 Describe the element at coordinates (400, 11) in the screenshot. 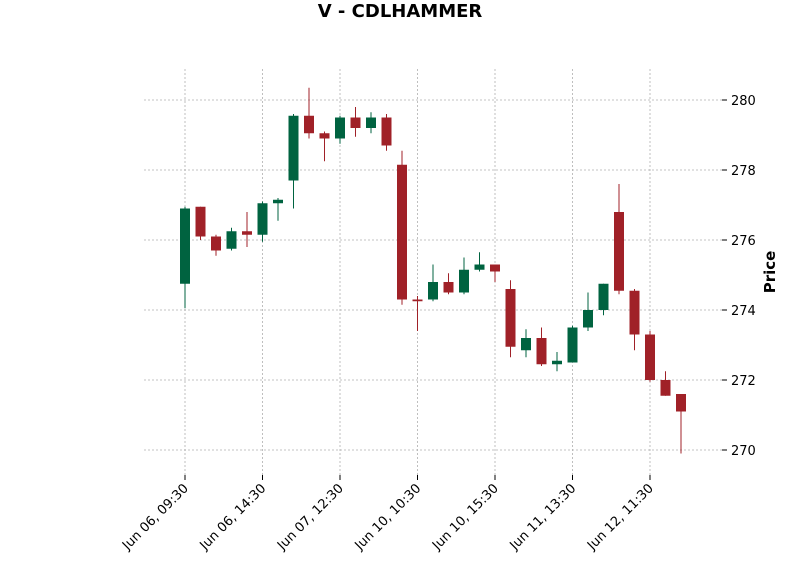

I see `chart-title: V - CDLHAMMER` at that location.